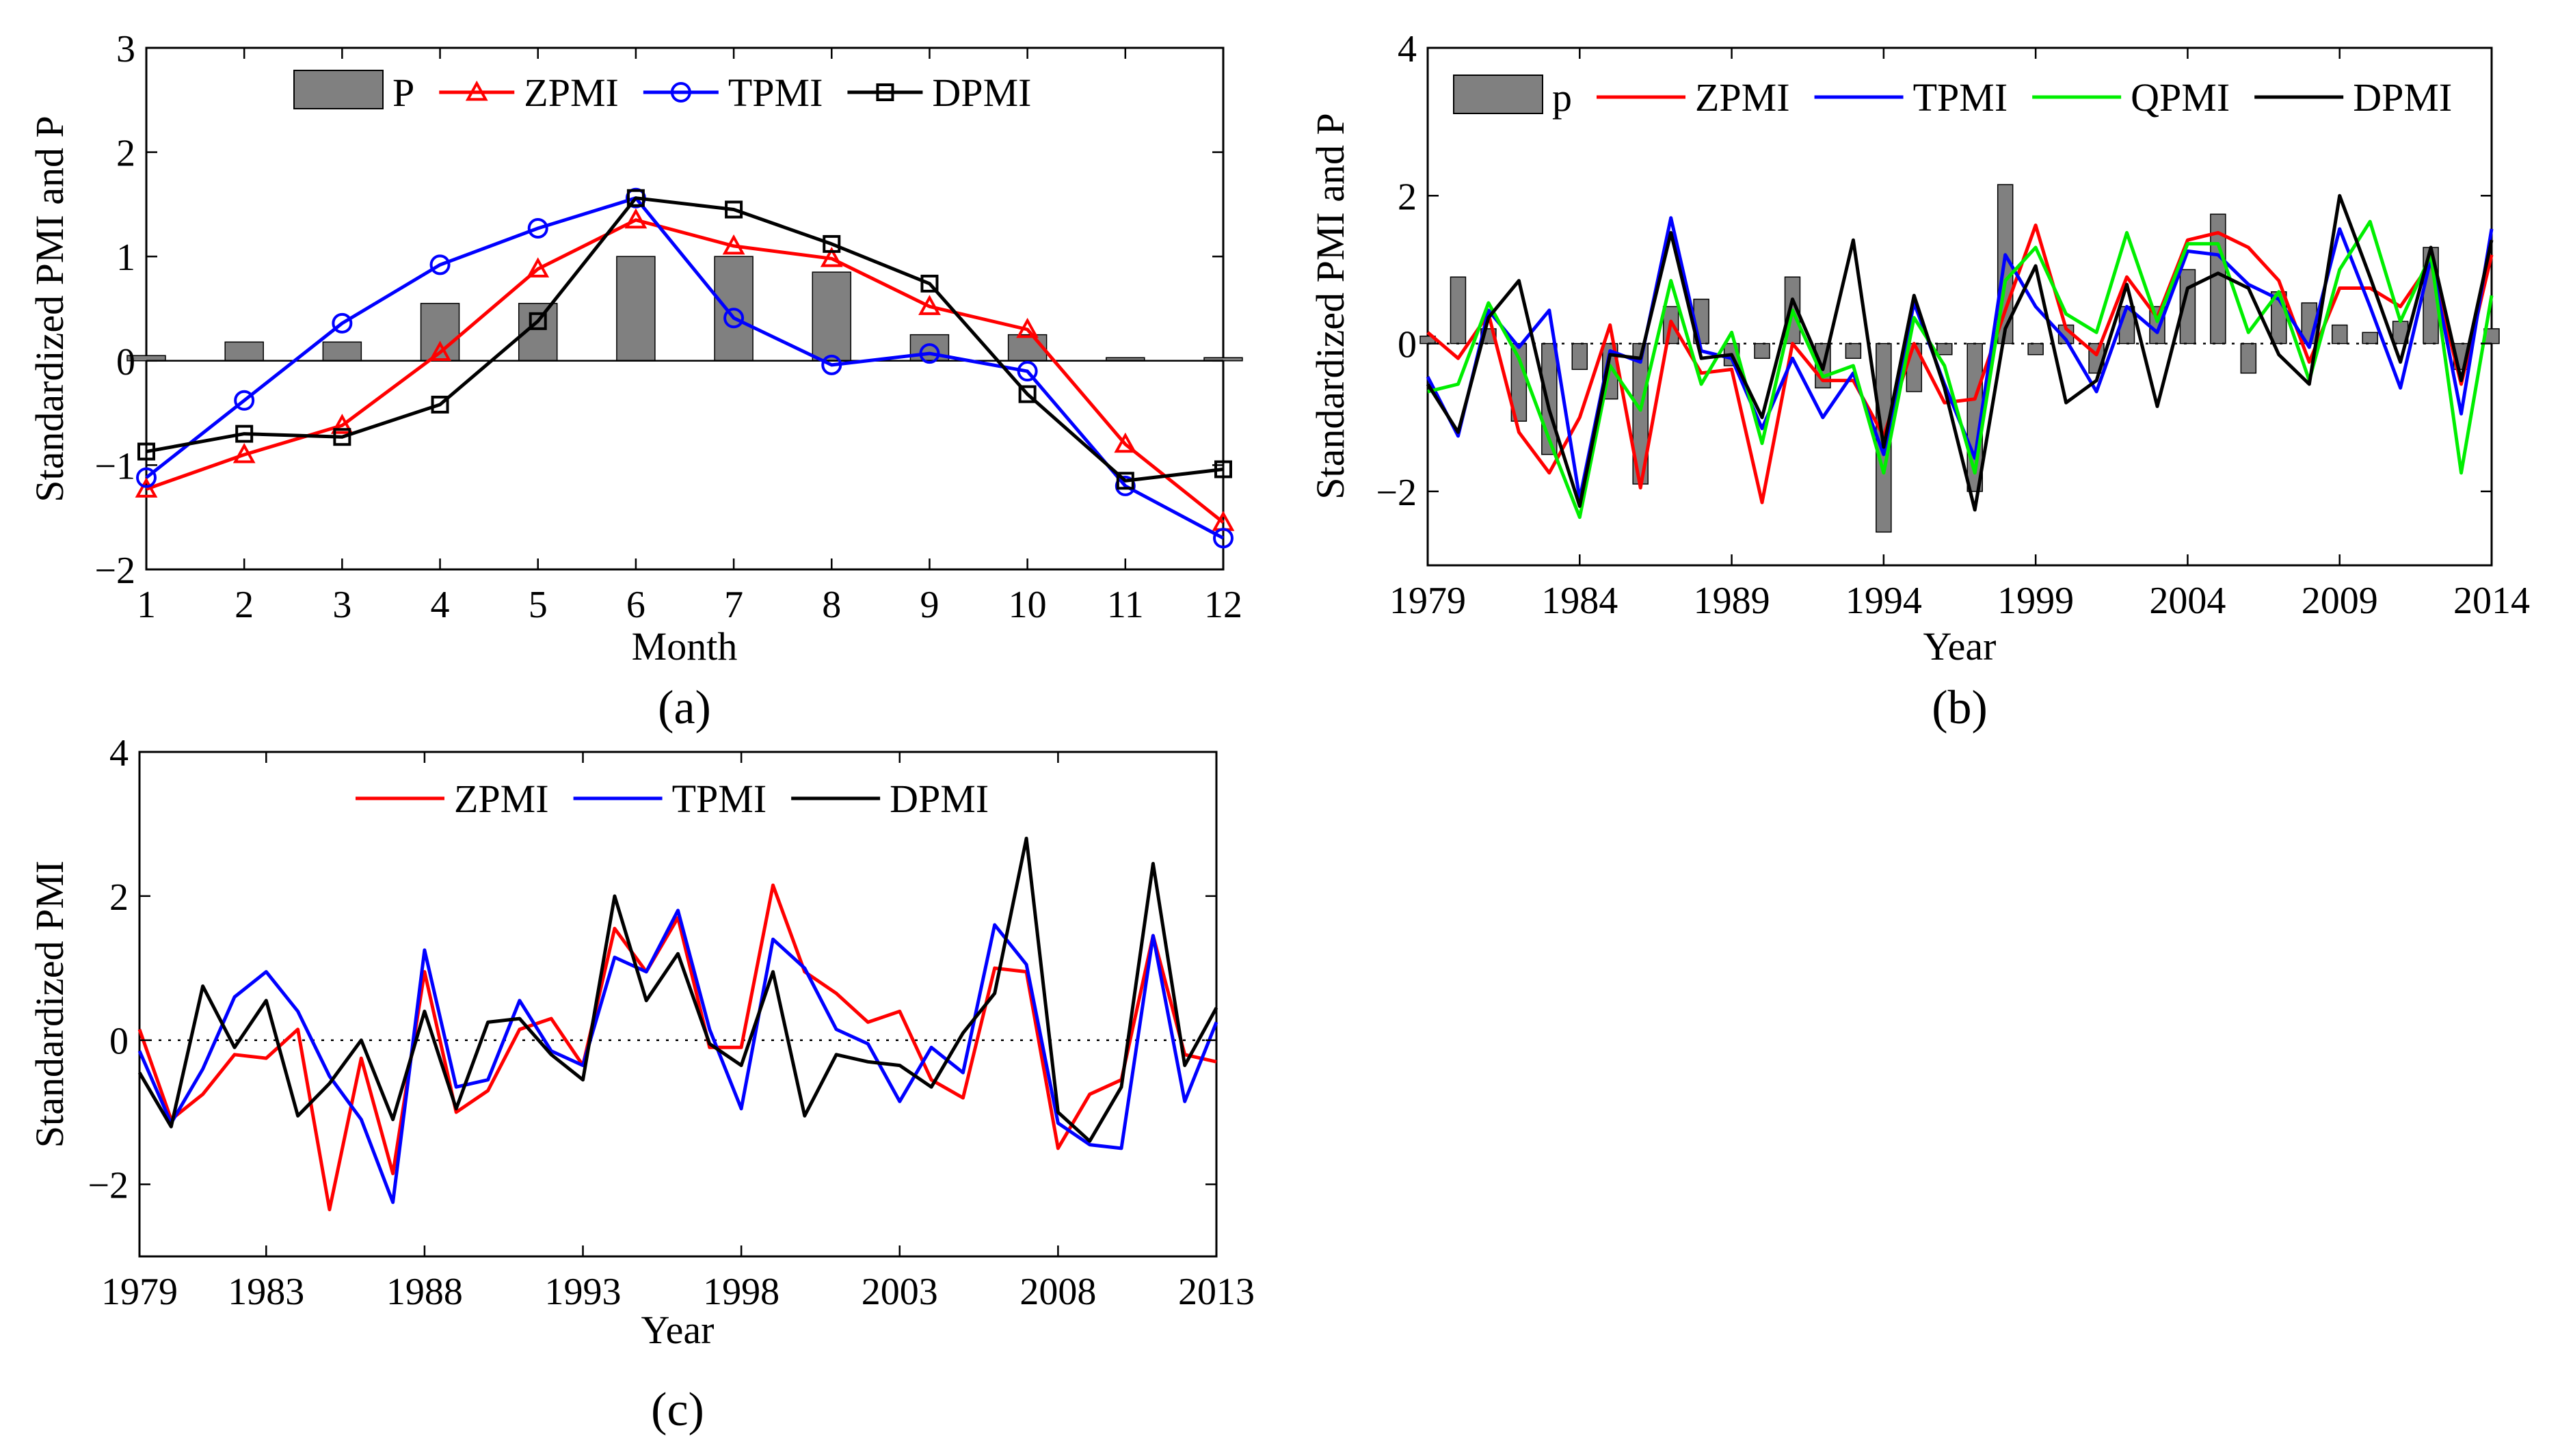 The height and width of the screenshot is (1456, 2560). Describe the element at coordinates (900, 1292) in the screenshot. I see `x-tick-label-c: 2003` at that location.